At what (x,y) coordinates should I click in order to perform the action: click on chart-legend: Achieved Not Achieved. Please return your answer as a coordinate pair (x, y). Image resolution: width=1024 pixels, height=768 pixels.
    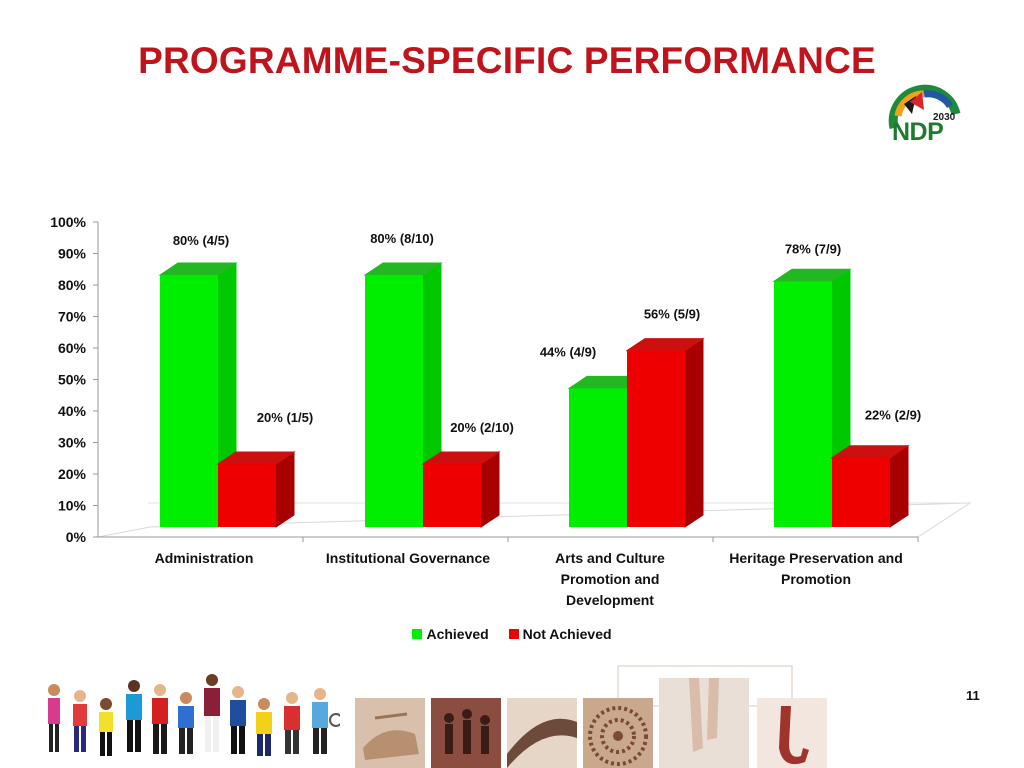
    Looking at the image, I should click on (512, 634).